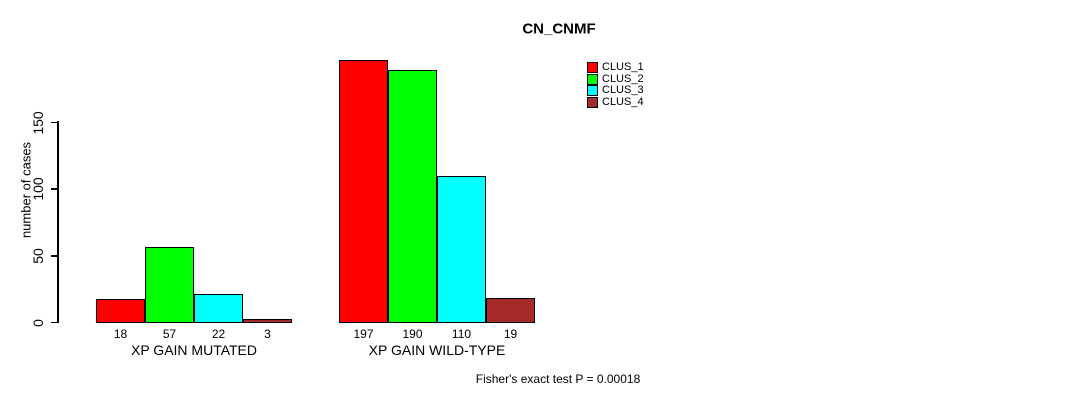 This screenshot has height=400, width=1090. What do you see at coordinates (120, 334) in the screenshot?
I see `bar-value-label: 18` at bounding box center [120, 334].